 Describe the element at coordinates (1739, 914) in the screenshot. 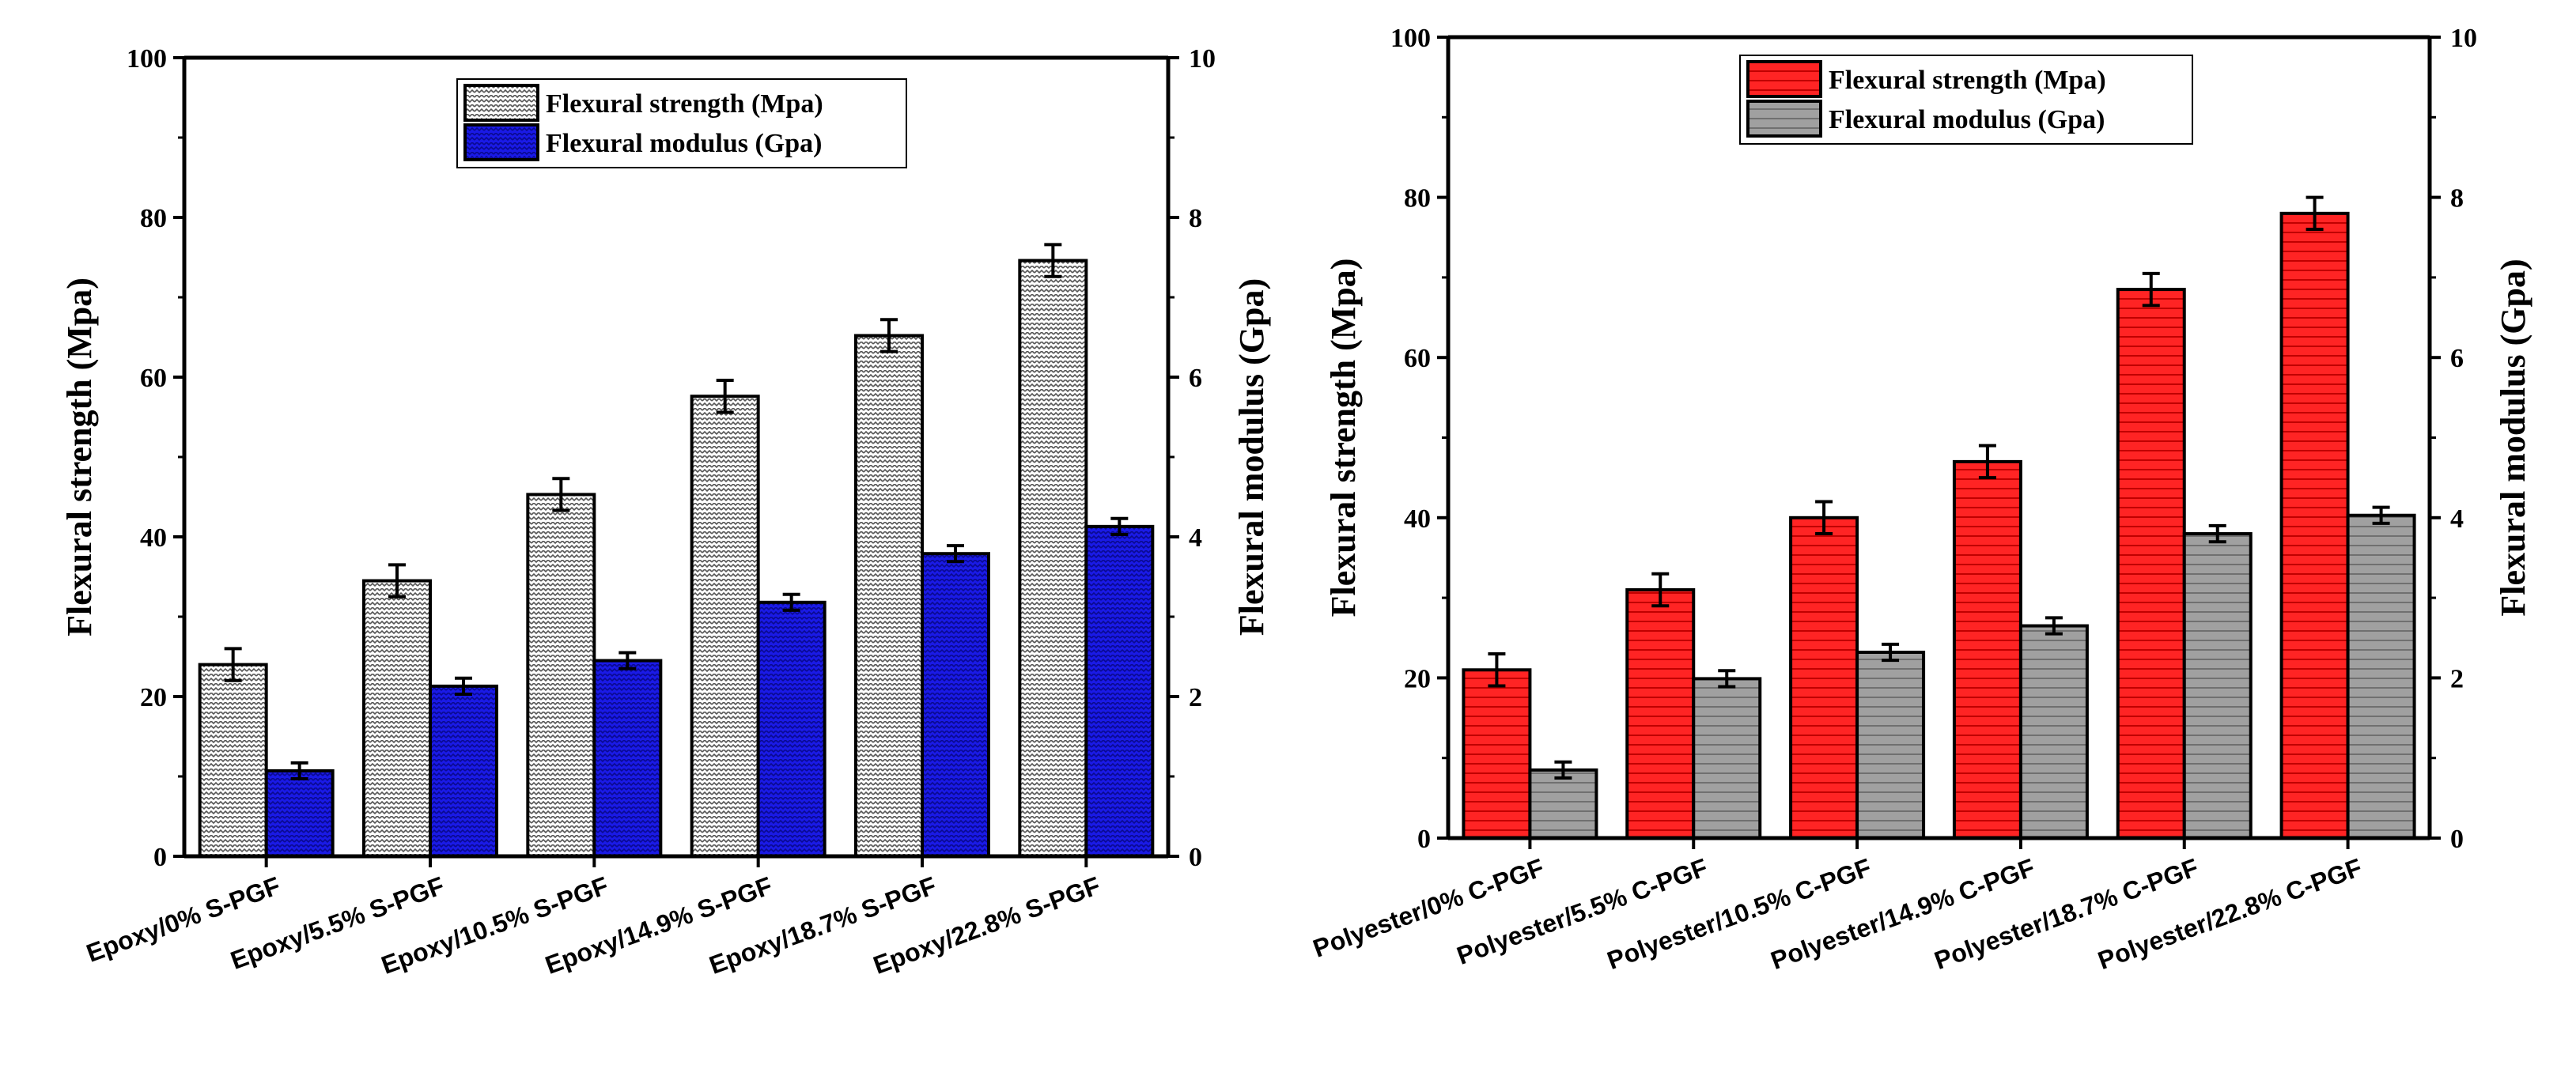

I see `x-tick-label: Polyester/10.5% C-PGF` at that location.